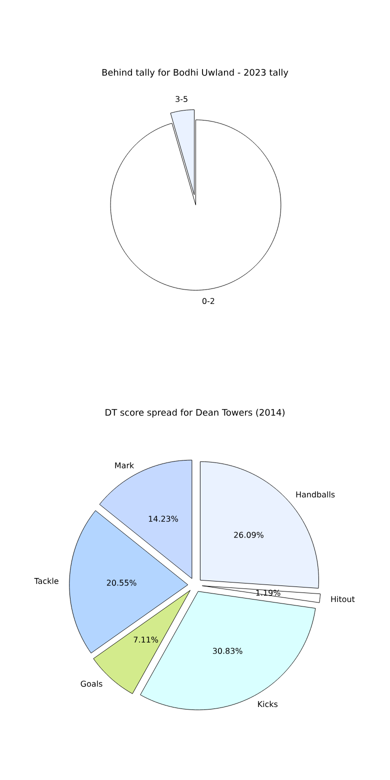  I want to click on chart-title: DT score spread for Dean Towers (2014), so click(195, 413).